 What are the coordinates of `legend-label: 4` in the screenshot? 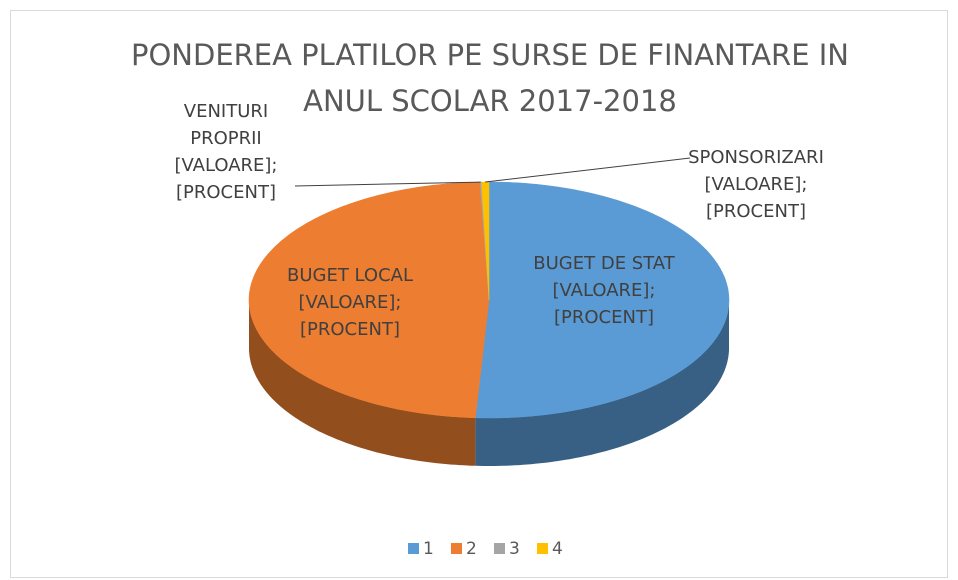 It's located at (557, 549).